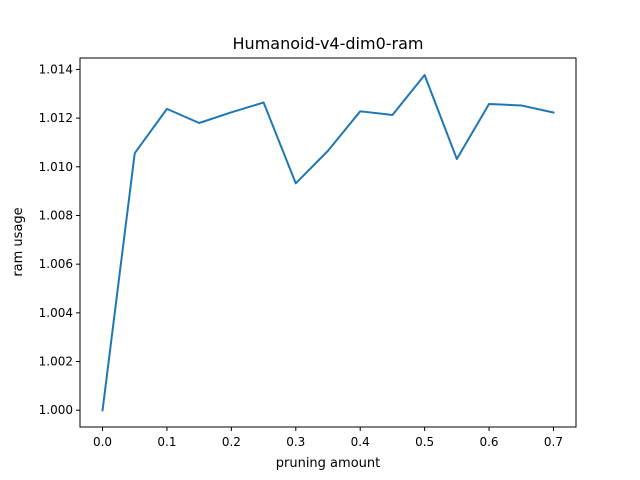 The image size is (640, 480). Describe the element at coordinates (231, 442) in the screenshot. I see `x-tick-label: 0.2` at that location.